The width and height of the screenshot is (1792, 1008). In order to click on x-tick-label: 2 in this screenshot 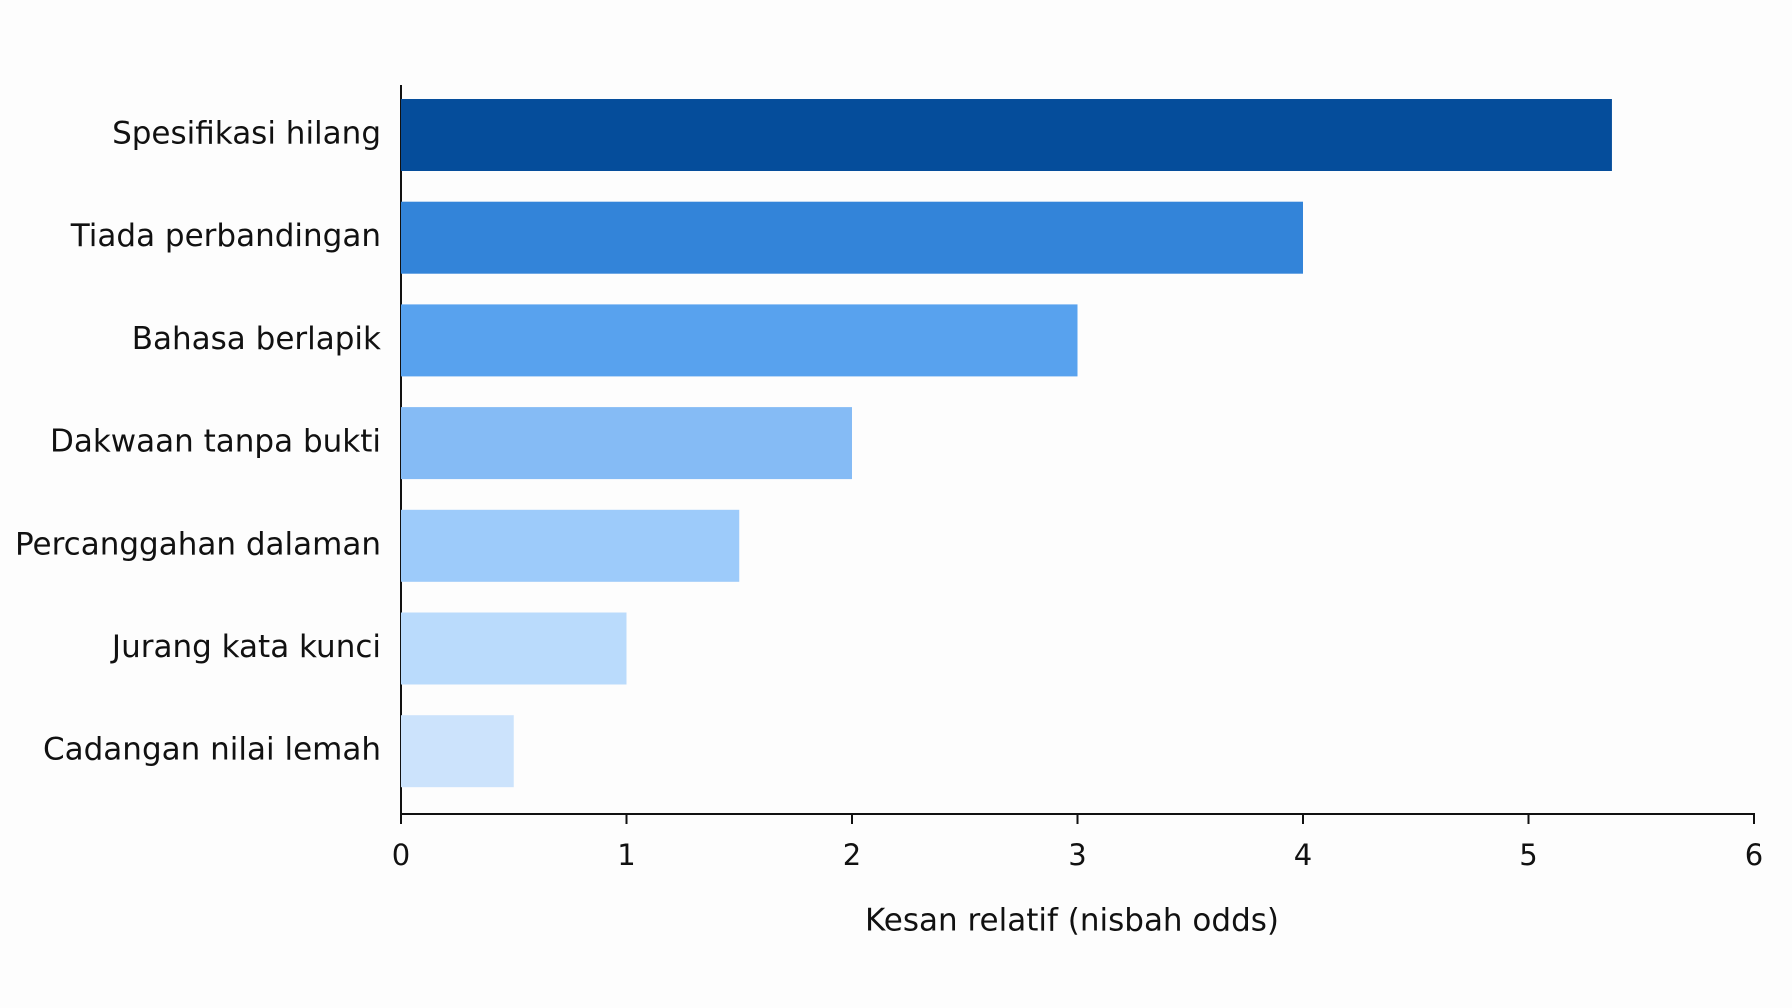, I will do `click(852, 855)`.